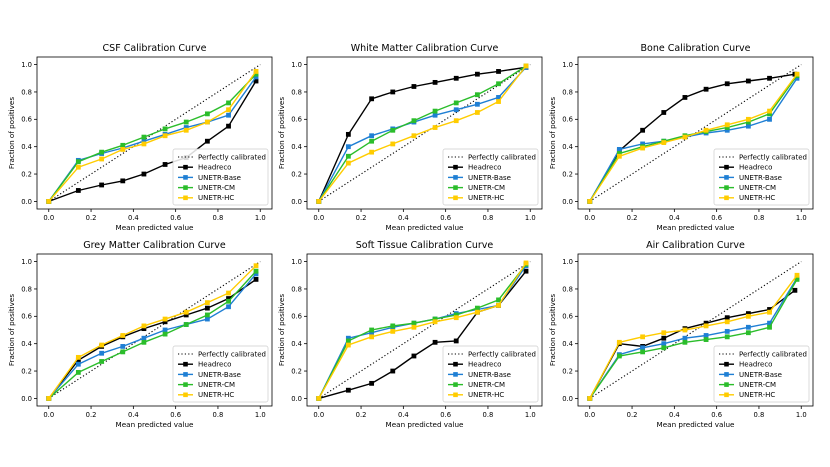  Describe the element at coordinates (26, 147) in the screenshot. I see `y-tick-label: 0.4` at that location.